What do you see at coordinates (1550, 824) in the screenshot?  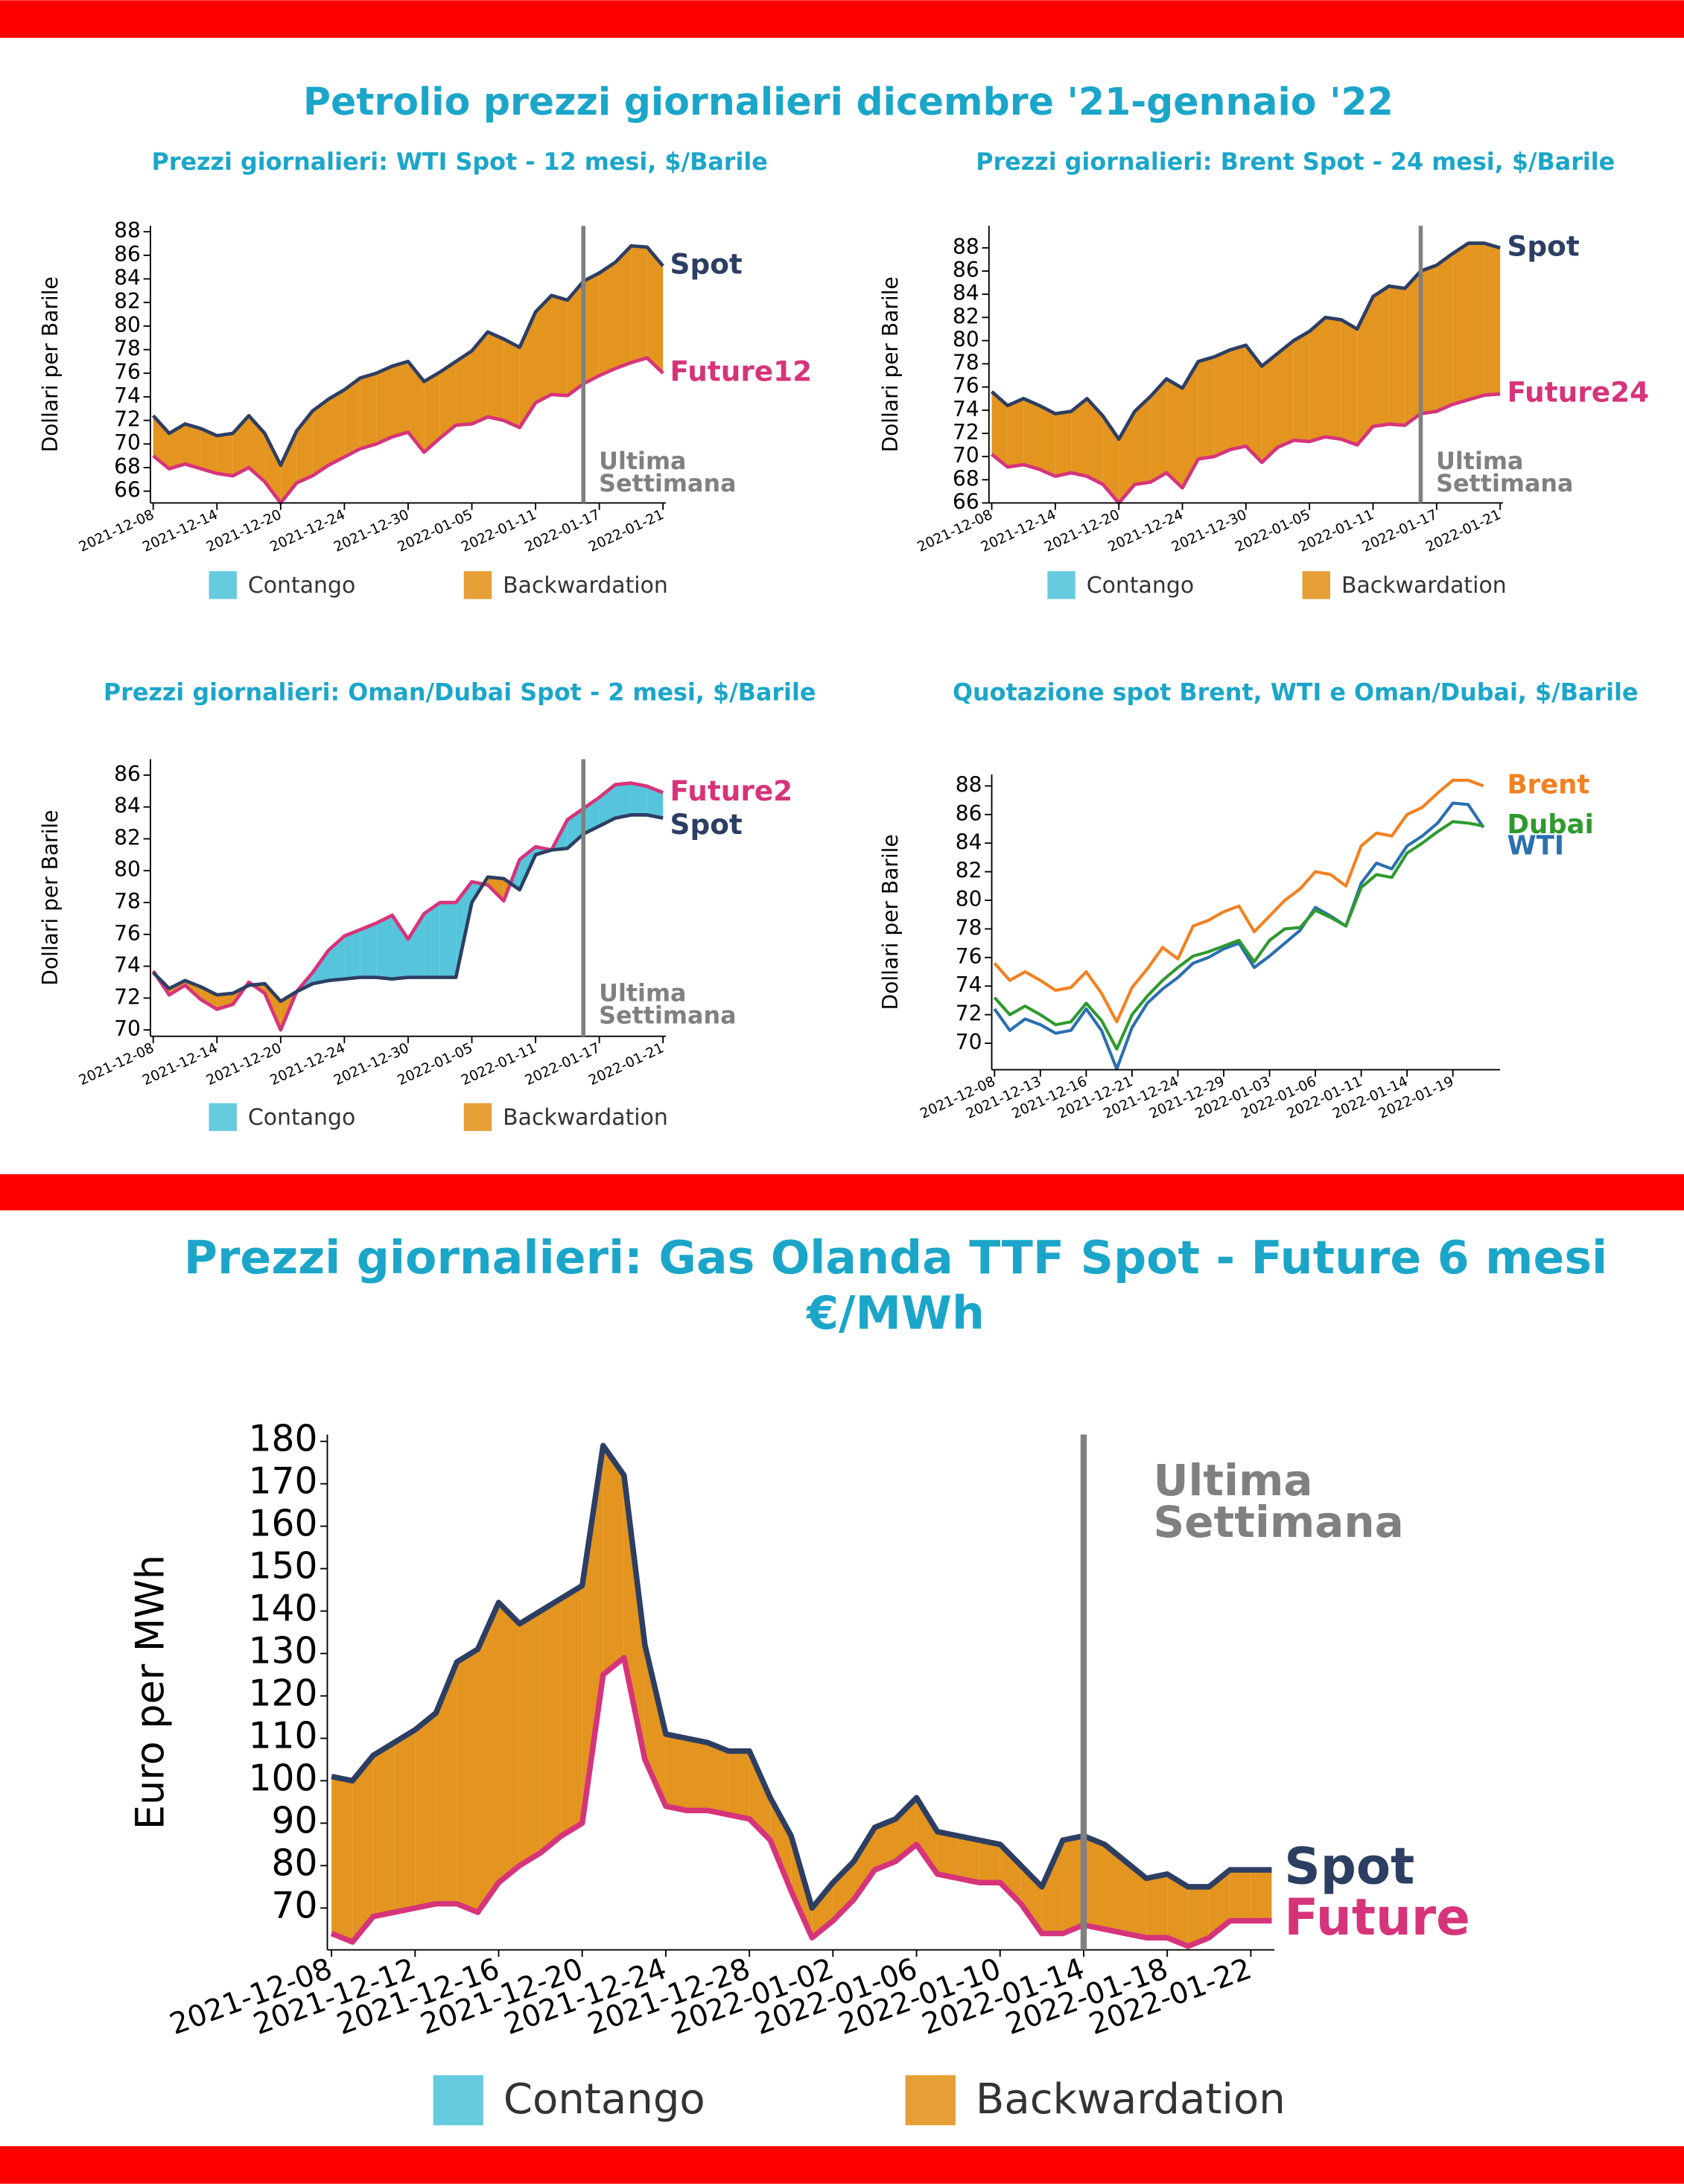 I see `series-label: Dubai` at bounding box center [1550, 824].